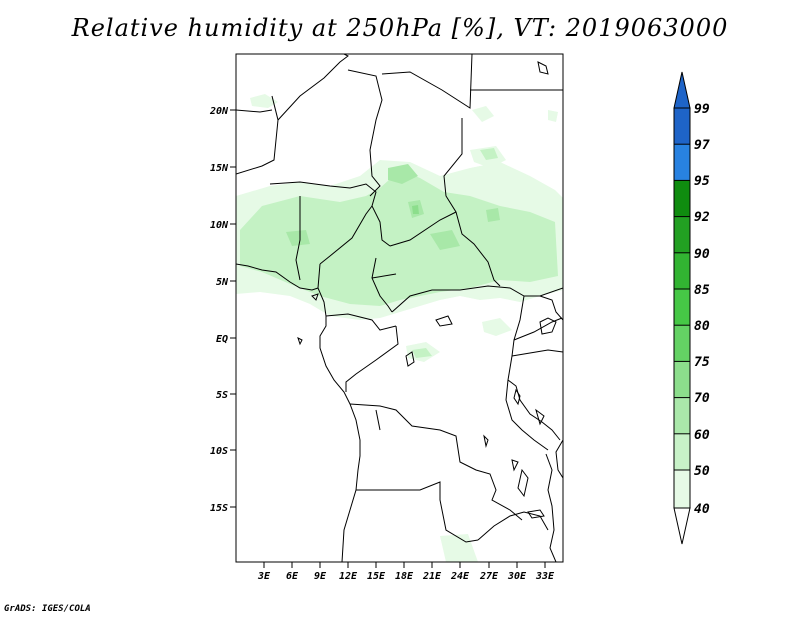  I want to click on lat-label: EQ, so click(222, 339).